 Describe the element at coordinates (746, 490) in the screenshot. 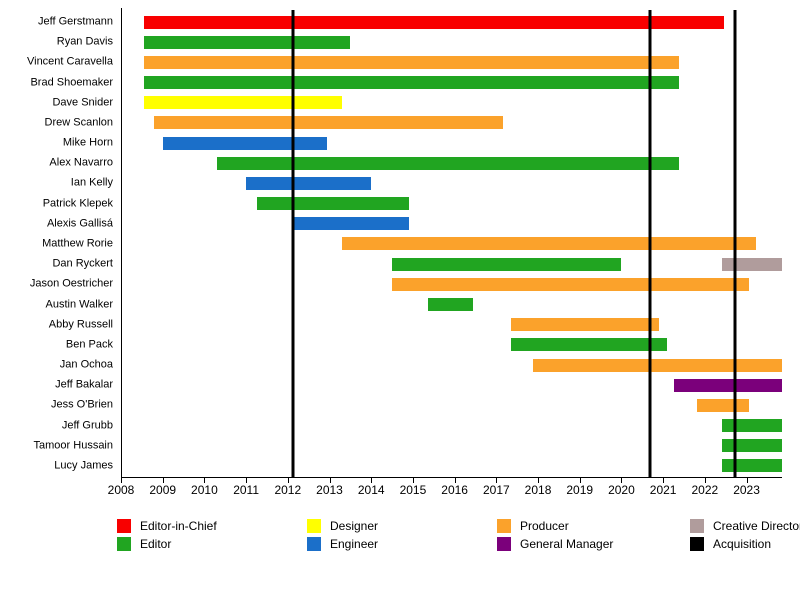

I see `x-axis-year-label: 2023` at that location.